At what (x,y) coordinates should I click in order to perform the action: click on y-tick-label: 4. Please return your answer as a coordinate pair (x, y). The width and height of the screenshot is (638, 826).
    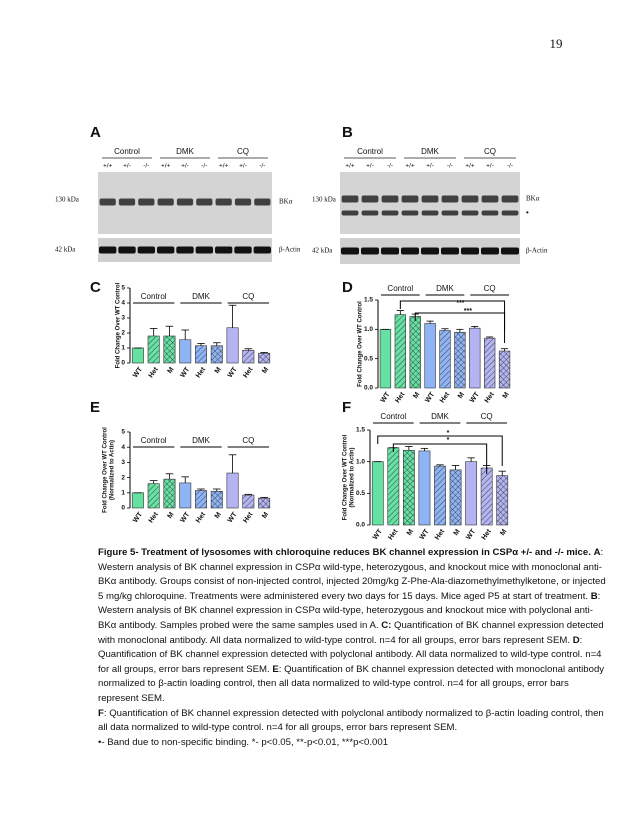
    Looking at the image, I should click on (123, 447).